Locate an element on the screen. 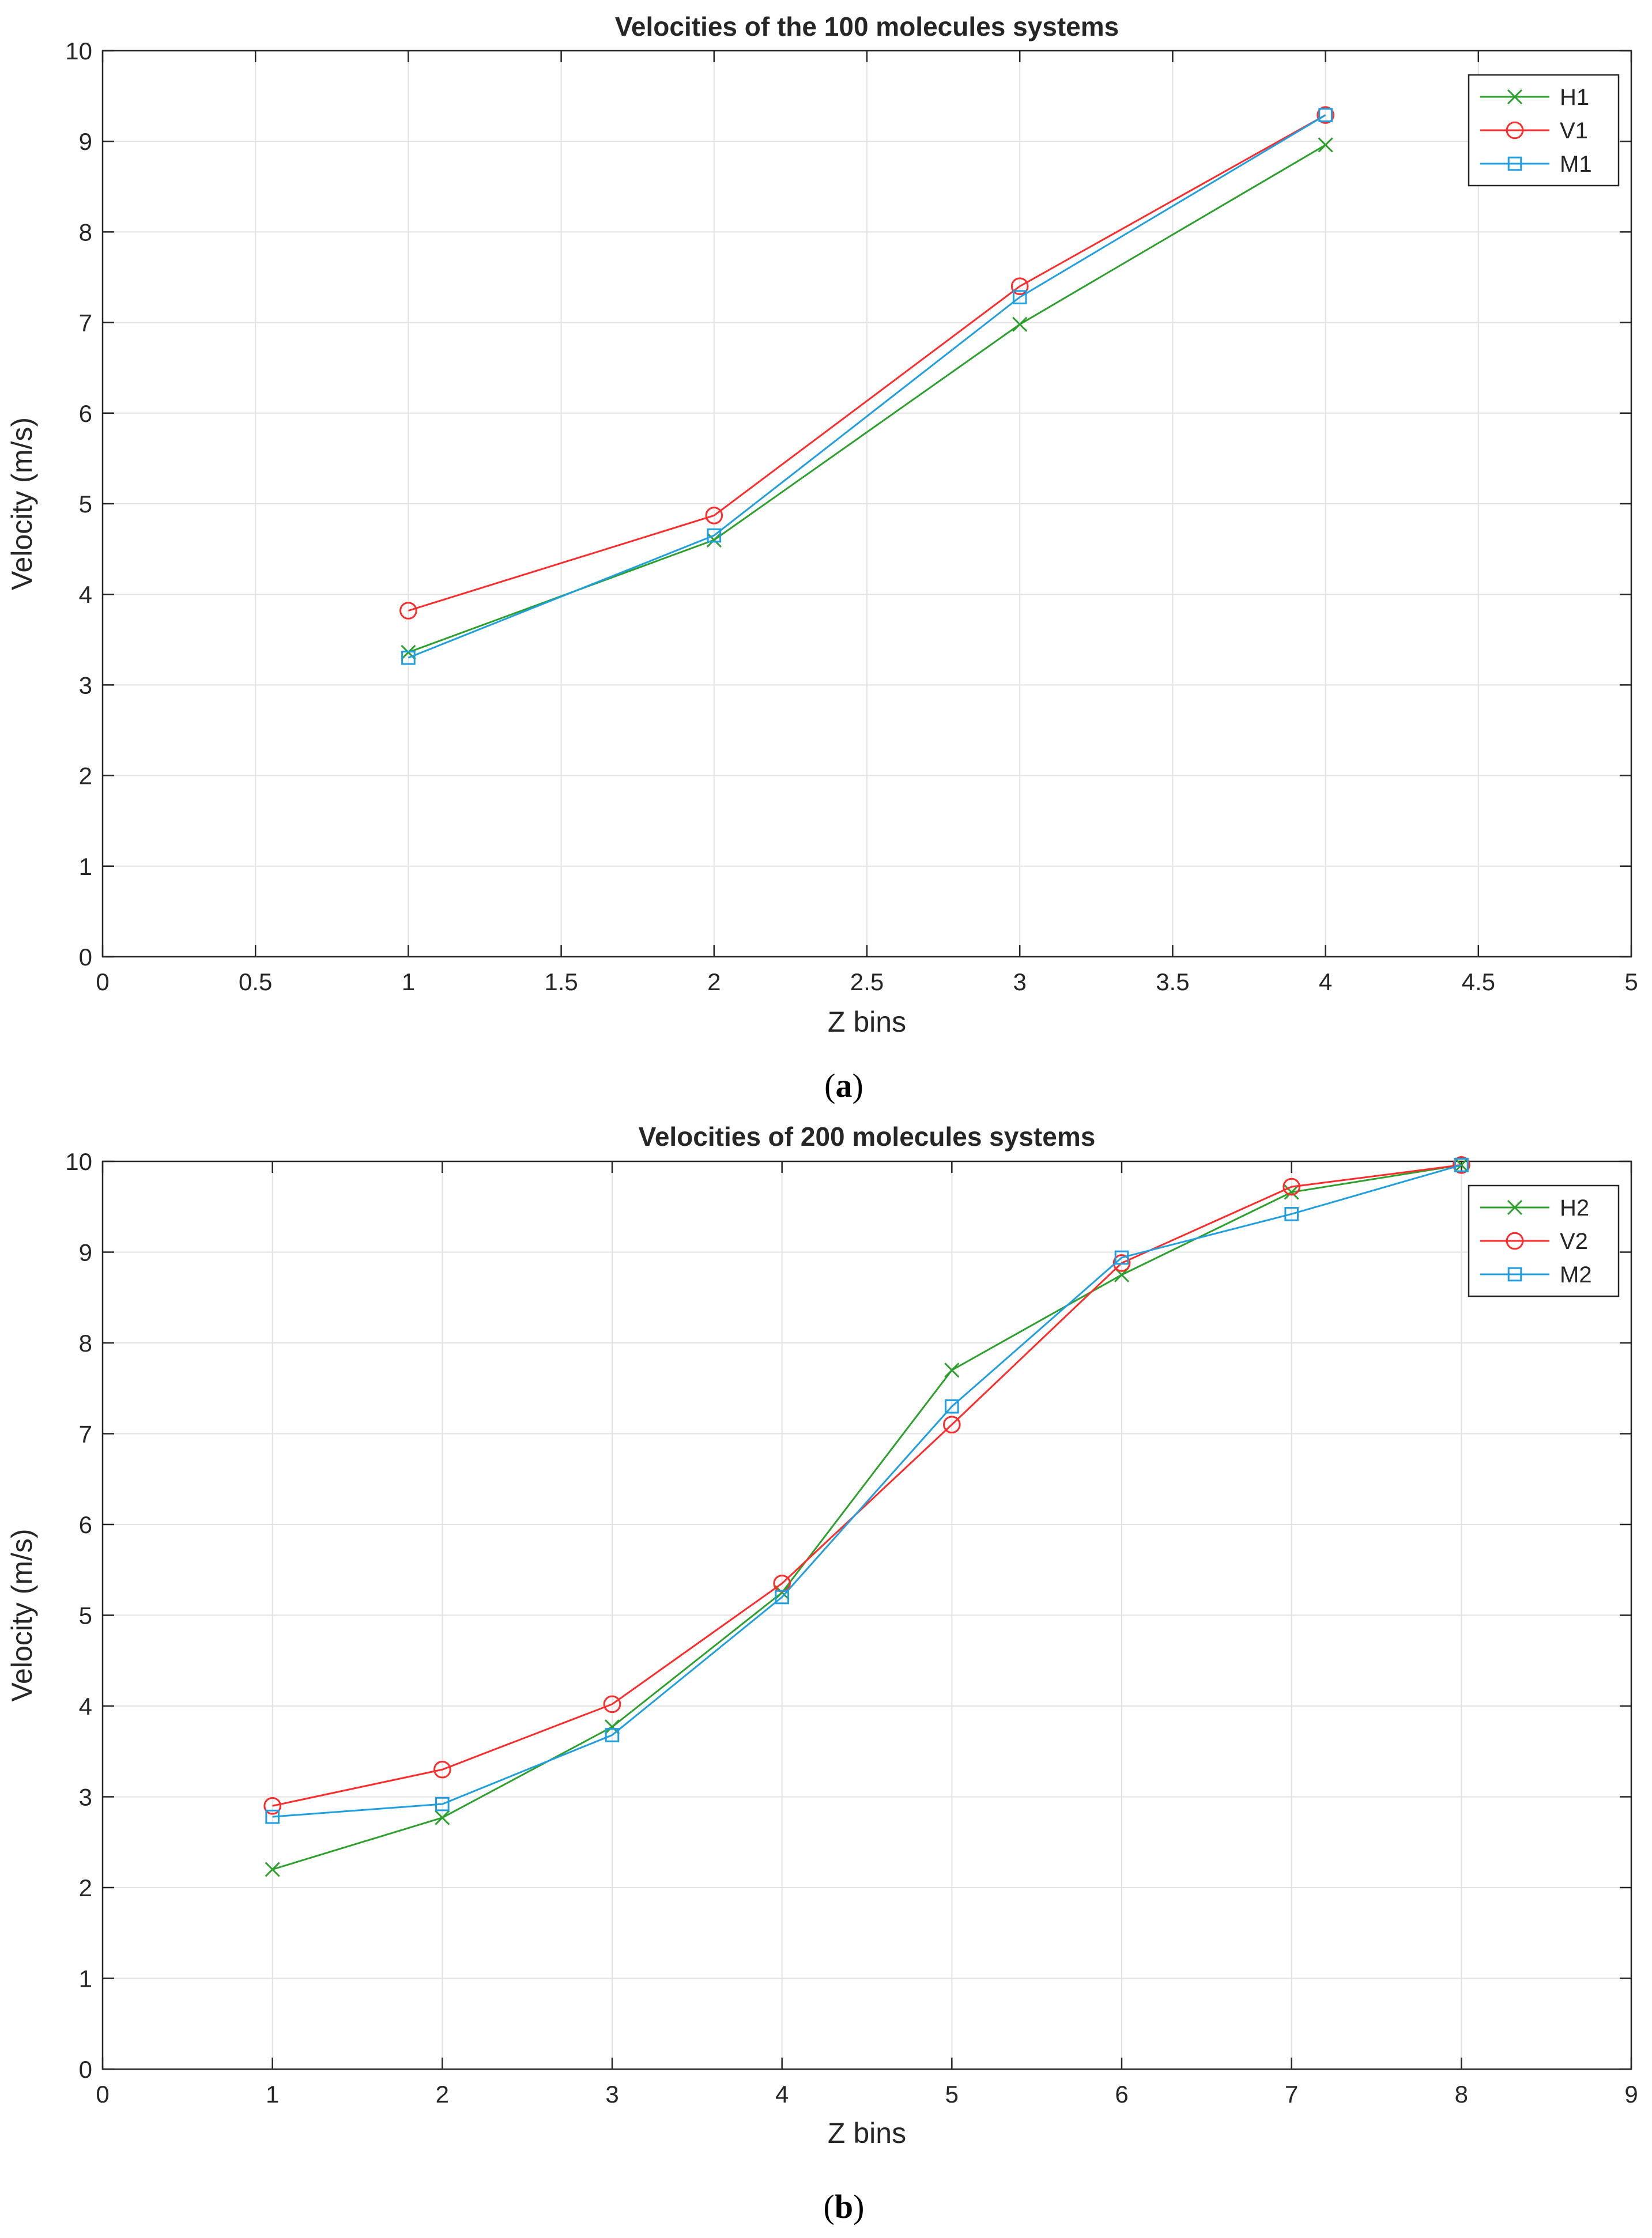 The height and width of the screenshot is (2238, 1652). x-tick-label: 8 is located at coordinates (1462, 2094).